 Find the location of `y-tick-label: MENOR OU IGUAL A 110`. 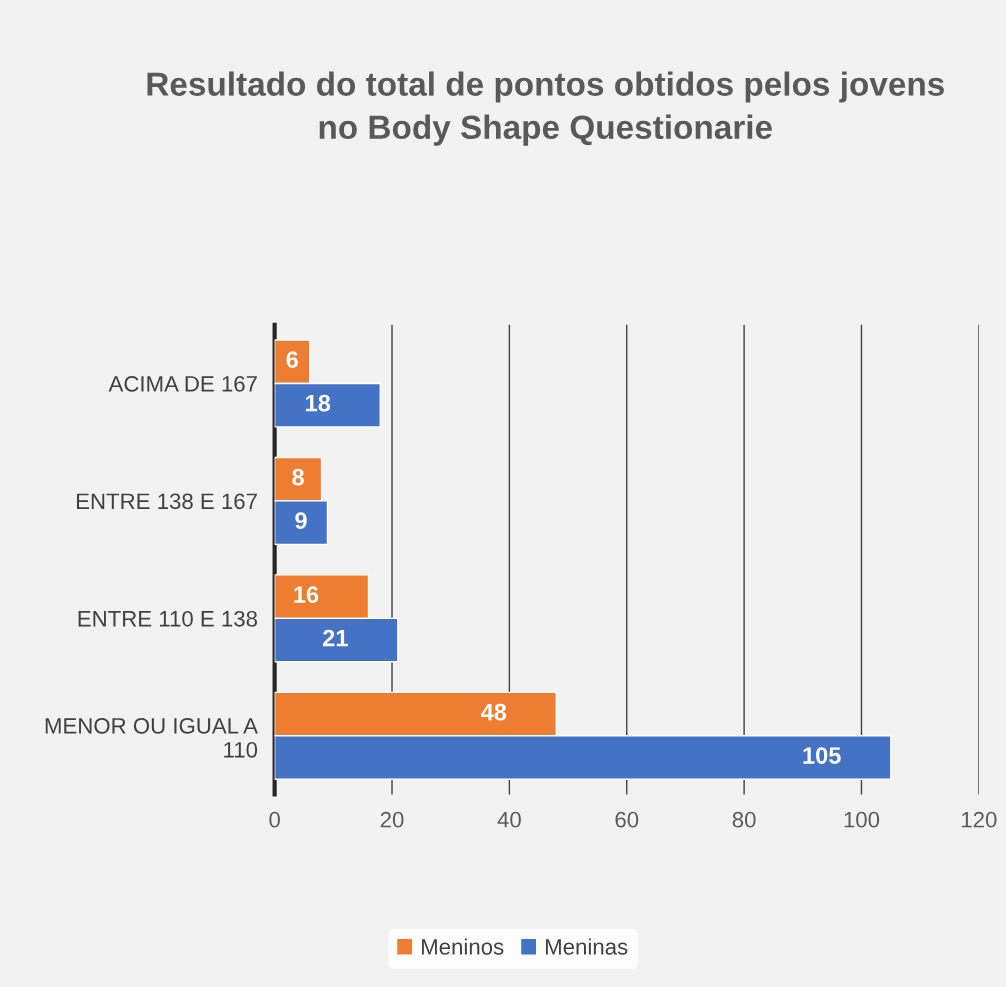

y-tick-label: MENOR OU IGUAL A 110 is located at coordinates (151, 737).